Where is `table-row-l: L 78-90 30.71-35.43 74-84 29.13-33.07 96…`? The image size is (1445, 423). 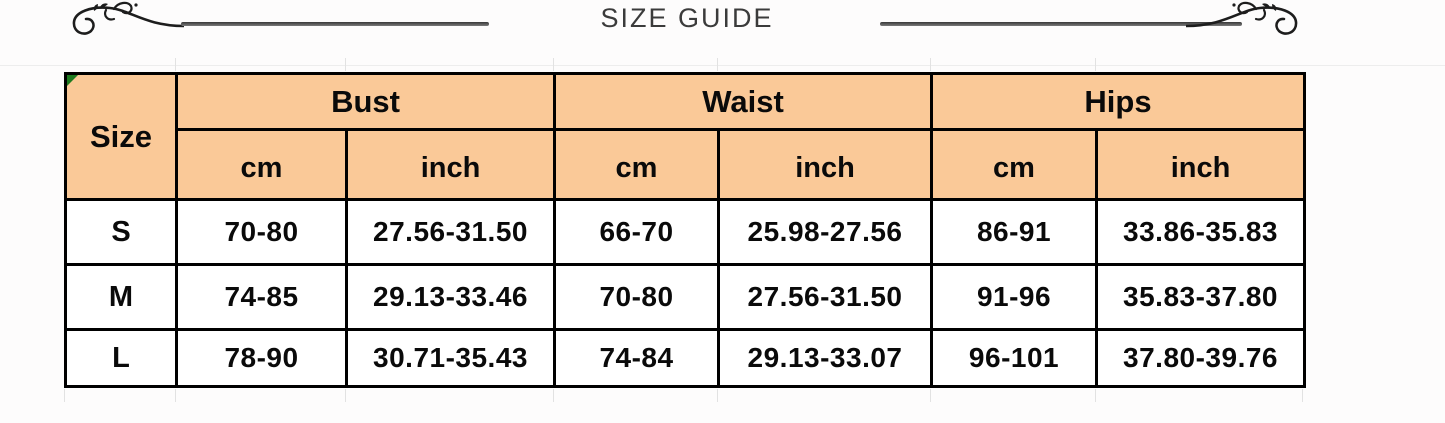
table-row-l: L 78-90 30.71-35.43 74-84 29.13-33.07 96… is located at coordinates (685, 358).